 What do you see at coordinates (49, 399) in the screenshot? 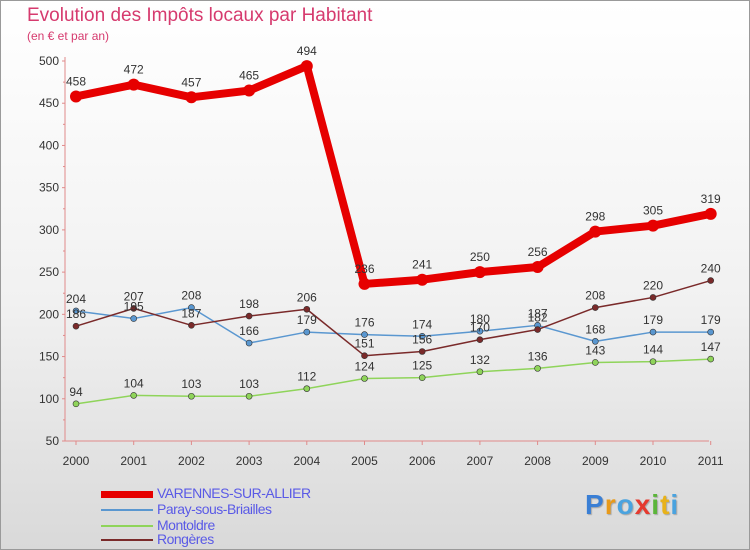
I see `y-tick-label: 100` at bounding box center [49, 399].